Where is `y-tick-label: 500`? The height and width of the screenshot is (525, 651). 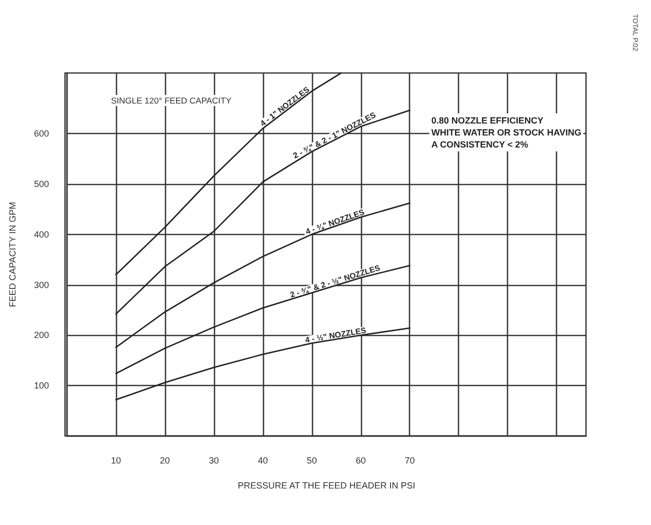
y-tick-label: 500 is located at coordinates (41, 183).